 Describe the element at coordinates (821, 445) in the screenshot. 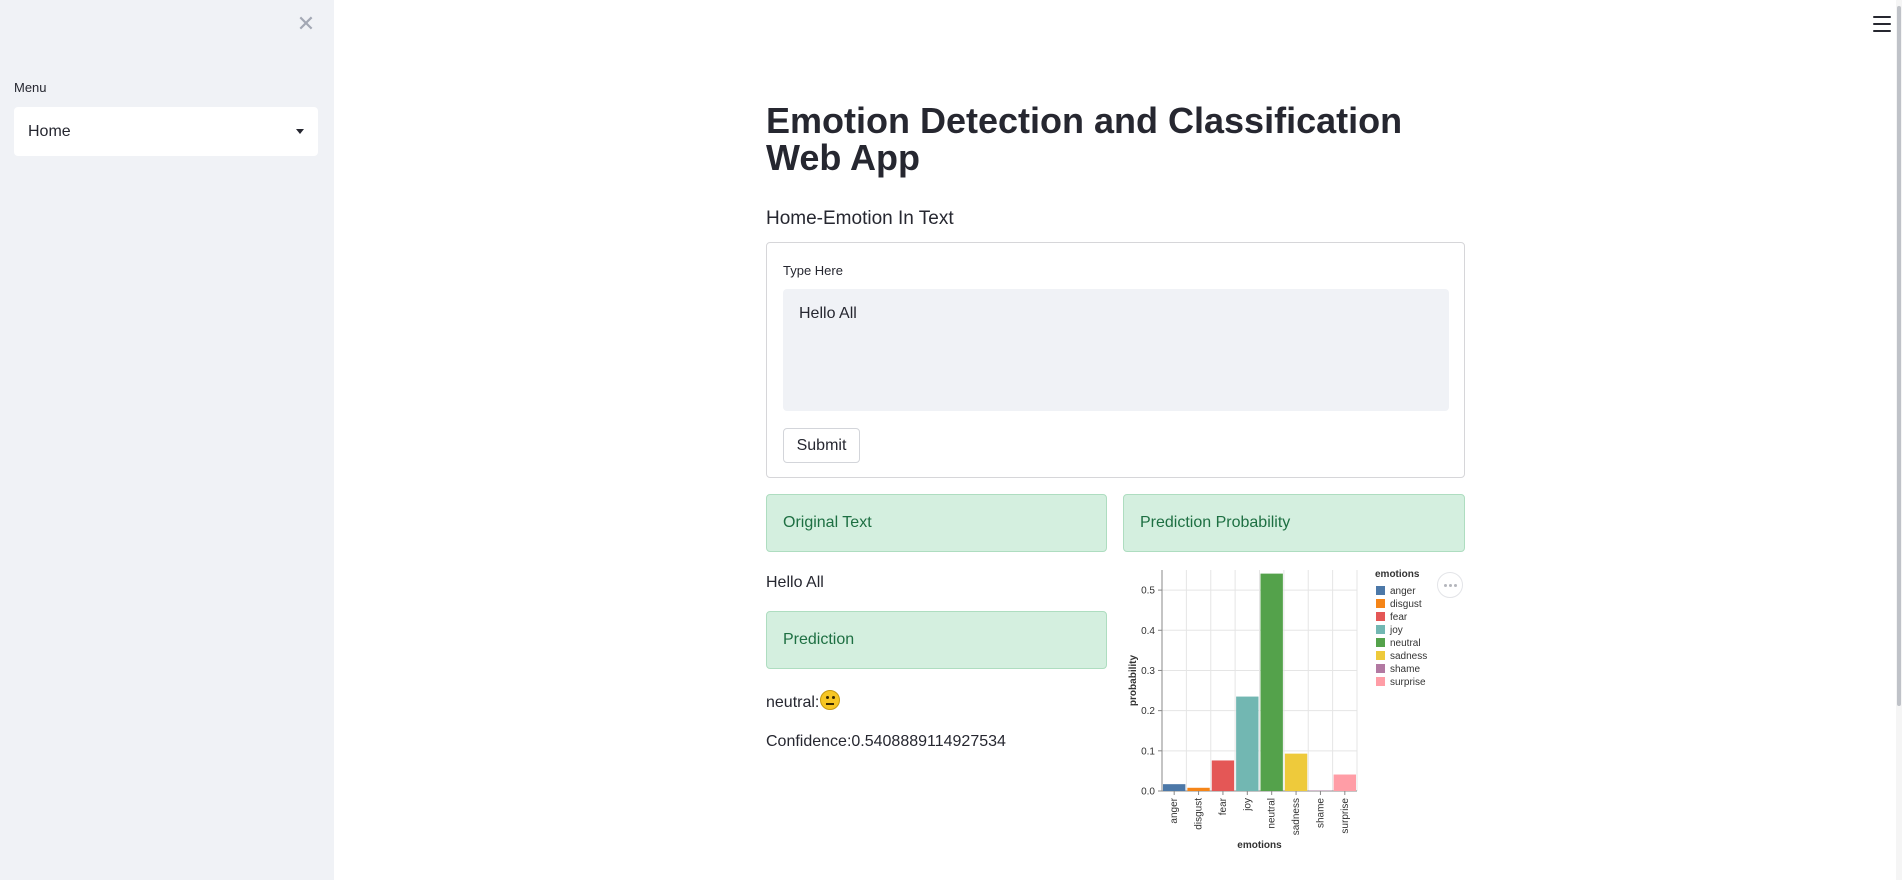

I see `submit-button: Submit` at that location.